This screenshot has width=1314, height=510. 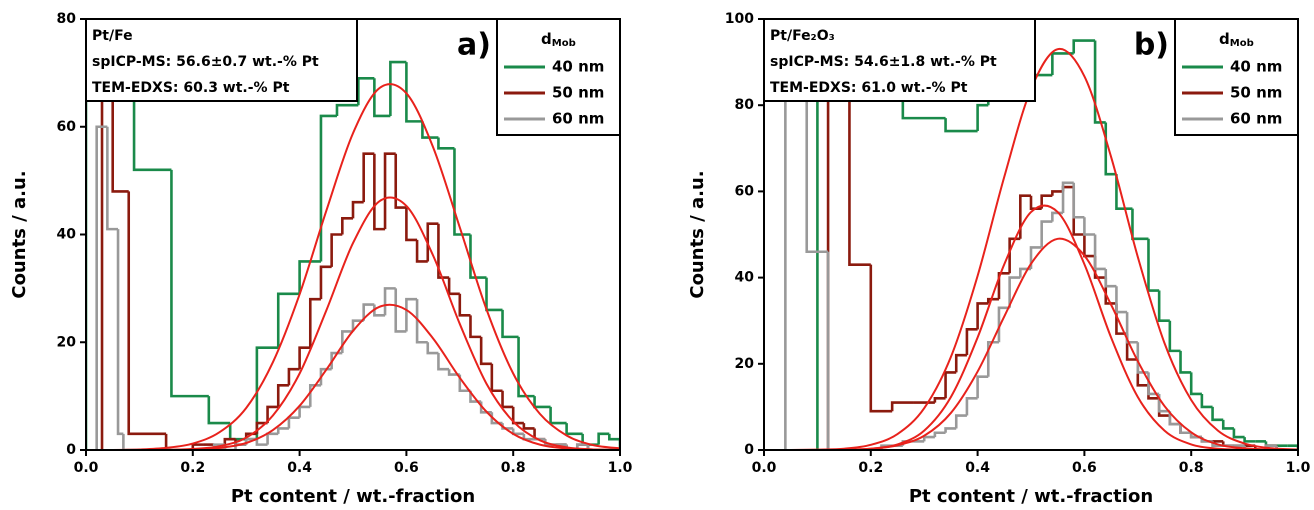 I want to click on y-axis-label: Counts / a.u., so click(x=697, y=234).